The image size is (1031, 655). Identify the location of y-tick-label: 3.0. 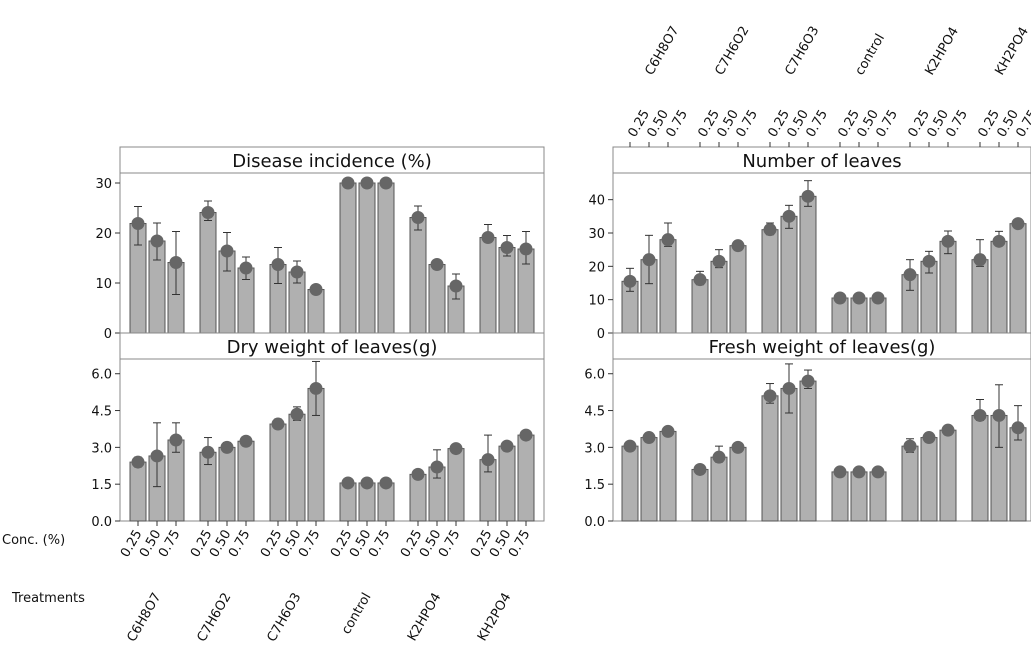
(594, 448).